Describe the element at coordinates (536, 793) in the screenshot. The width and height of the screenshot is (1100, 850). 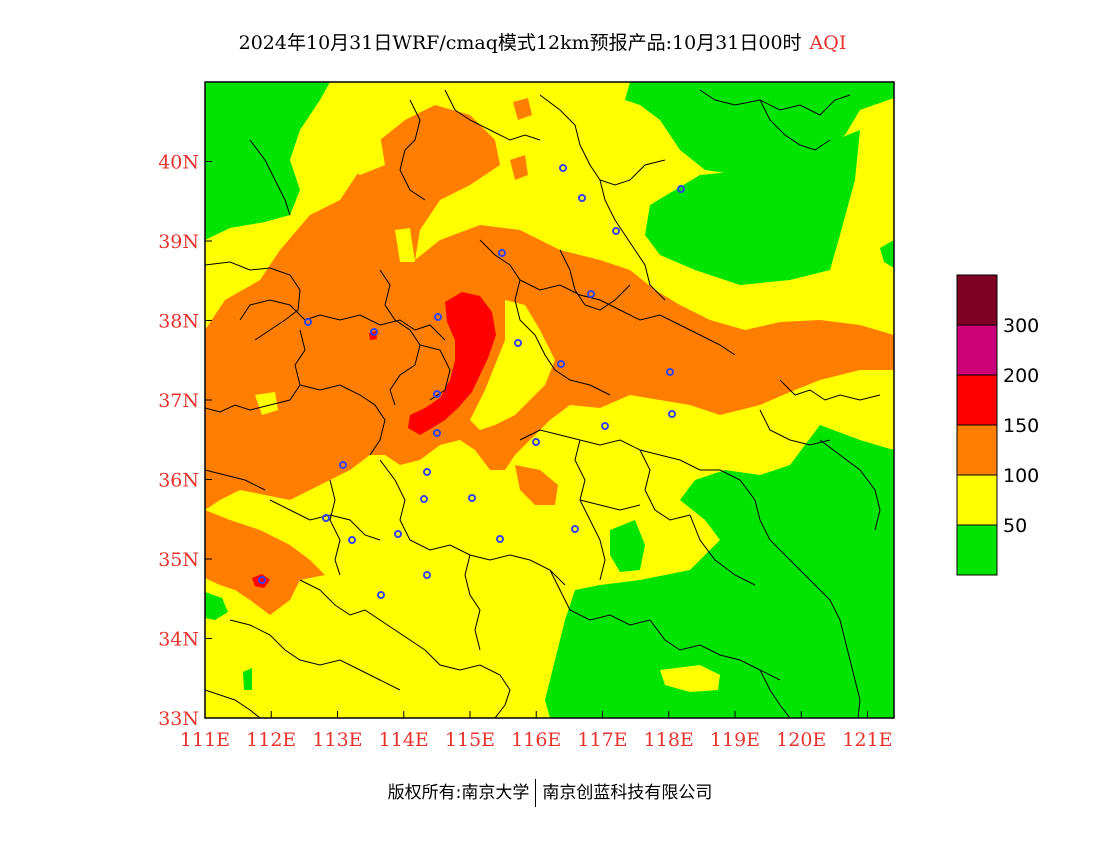
I see `footer-separator` at that location.